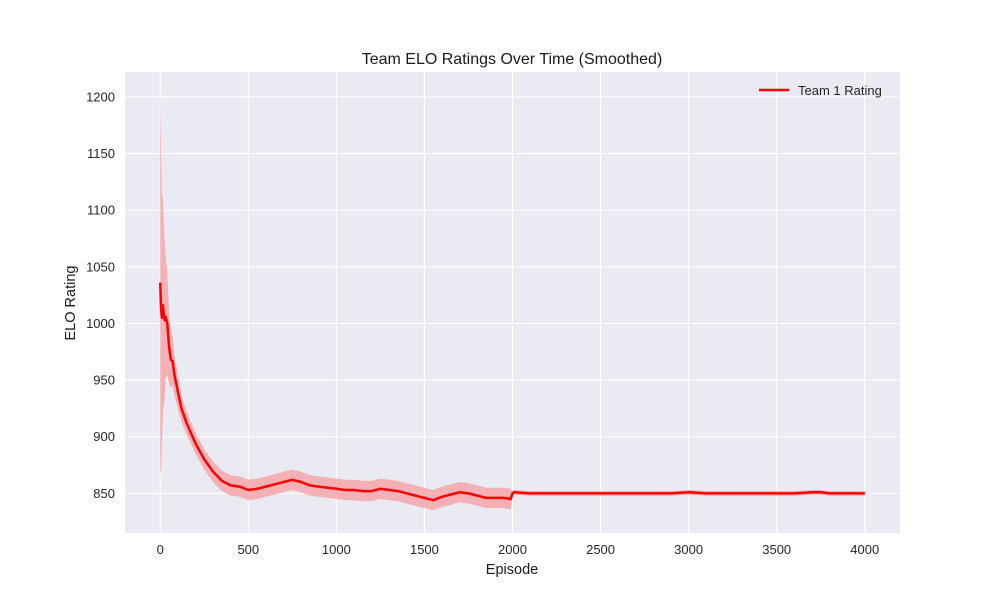  Describe the element at coordinates (104, 380) in the screenshot. I see `y-tick-label: 950` at that location.